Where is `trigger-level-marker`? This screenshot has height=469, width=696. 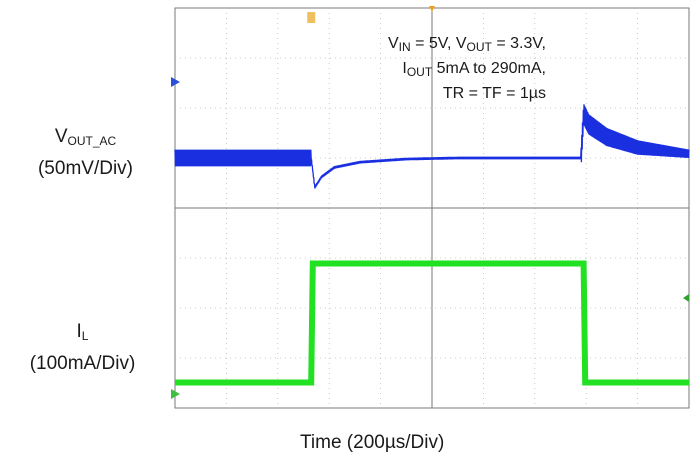 trigger-level-marker is located at coordinates (686, 298).